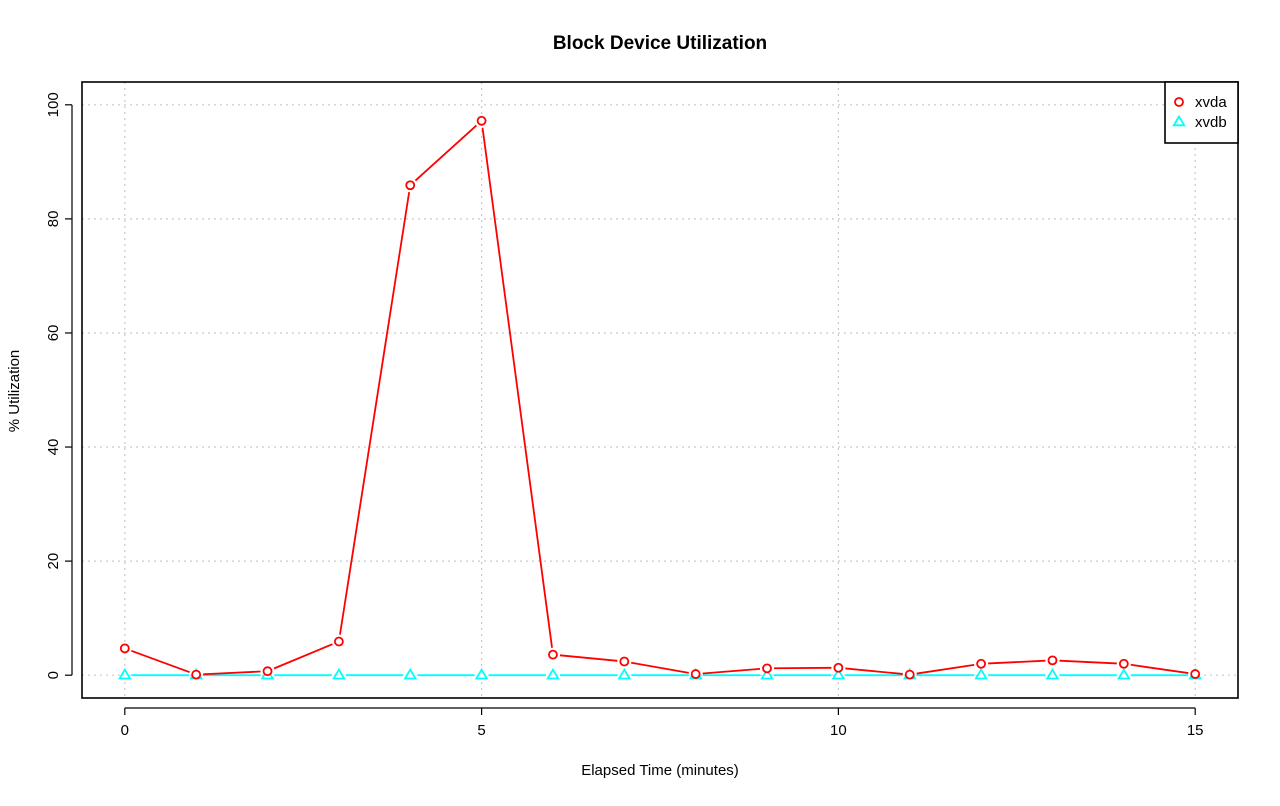 The height and width of the screenshot is (806, 1280). What do you see at coordinates (660, 770) in the screenshot?
I see `x-axis-label: Elapsed Time (minutes)` at bounding box center [660, 770].